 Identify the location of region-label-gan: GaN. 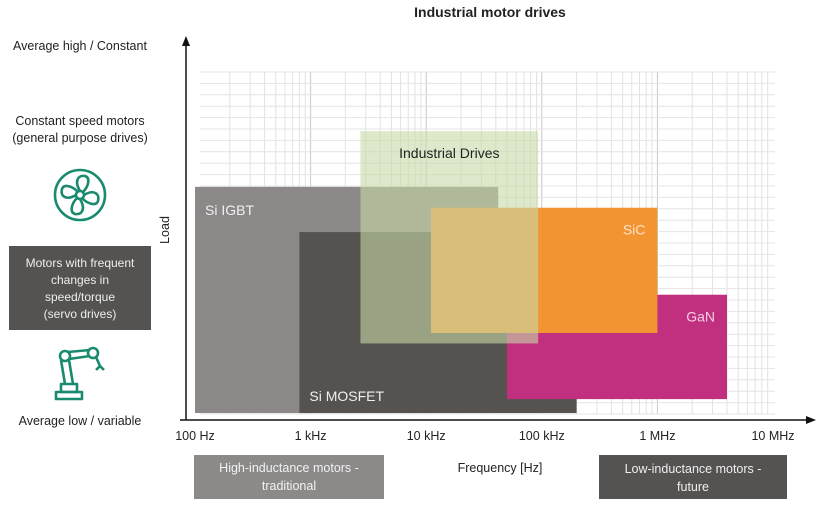
(700, 317).